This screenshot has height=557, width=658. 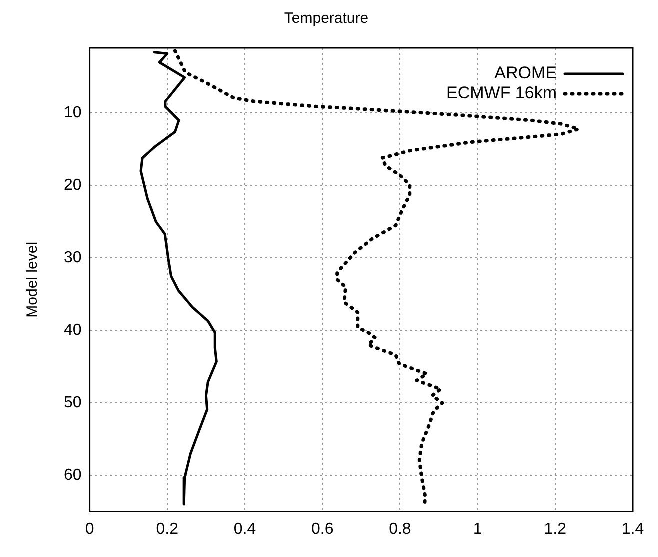 What do you see at coordinates (555, 529) in the screenshot?
I see `x-tick-label: 1.2` at bounding box center [555, 529].